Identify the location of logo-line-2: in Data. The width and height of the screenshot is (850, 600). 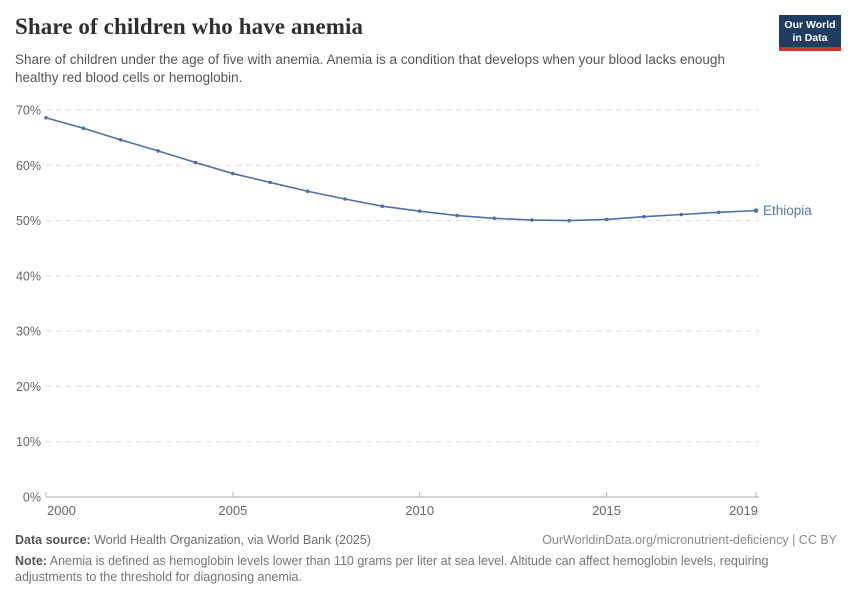
(810, 37).